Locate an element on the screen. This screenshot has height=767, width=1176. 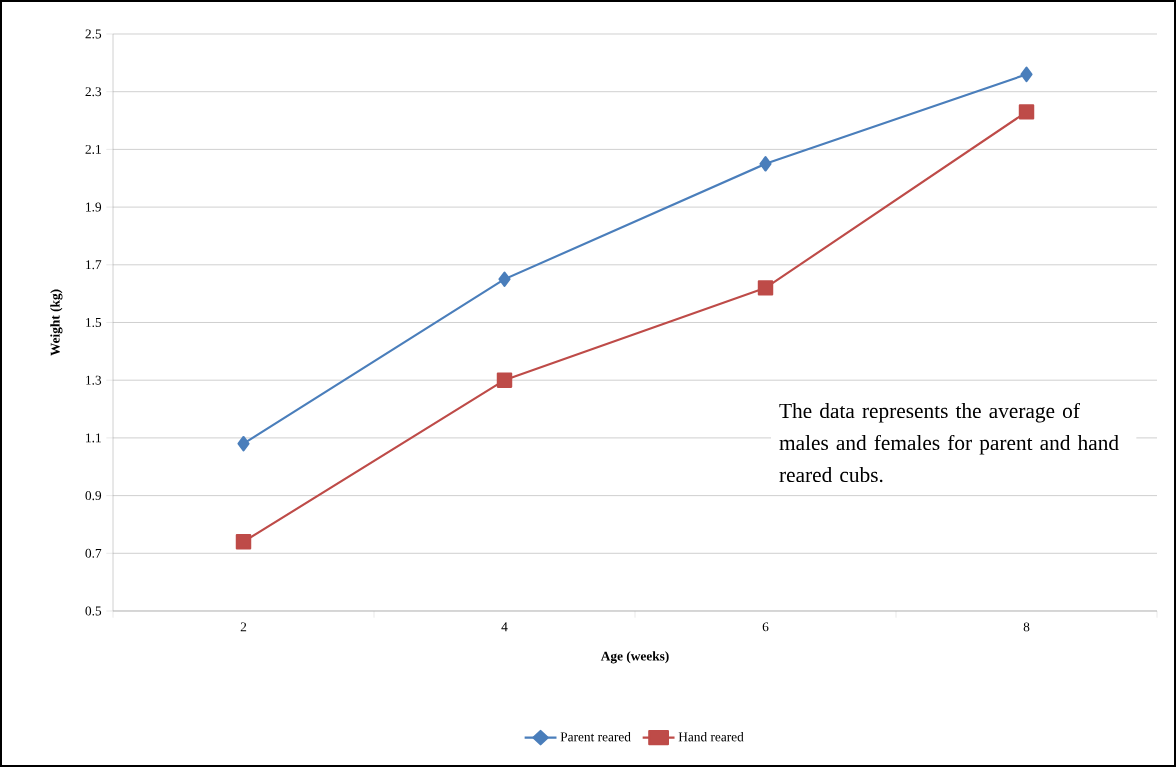
y-tick-label: 1.9 is located at coordinates (94, 207).